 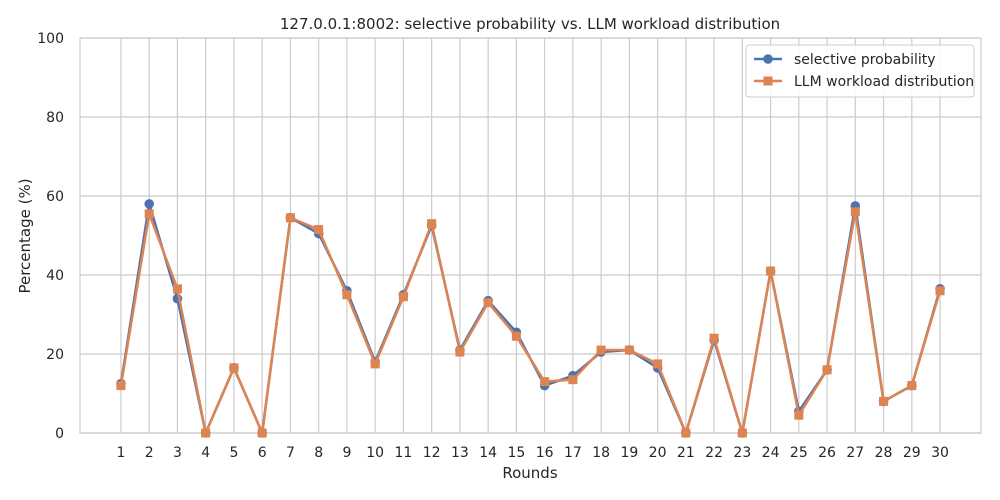 What do you see at coordinates (884, 82) in the screenshot?
I see `legend-label: LLM workload distribution` at bounding box center [884, 82].